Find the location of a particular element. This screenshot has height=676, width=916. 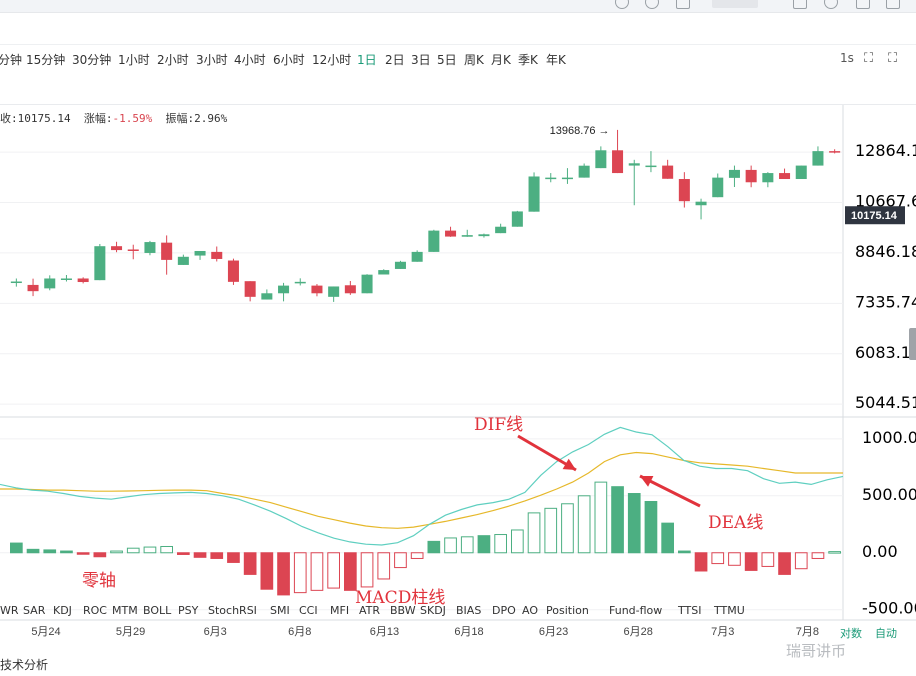

date-tick-label: 5月24 is located at coordinates (45, 632).